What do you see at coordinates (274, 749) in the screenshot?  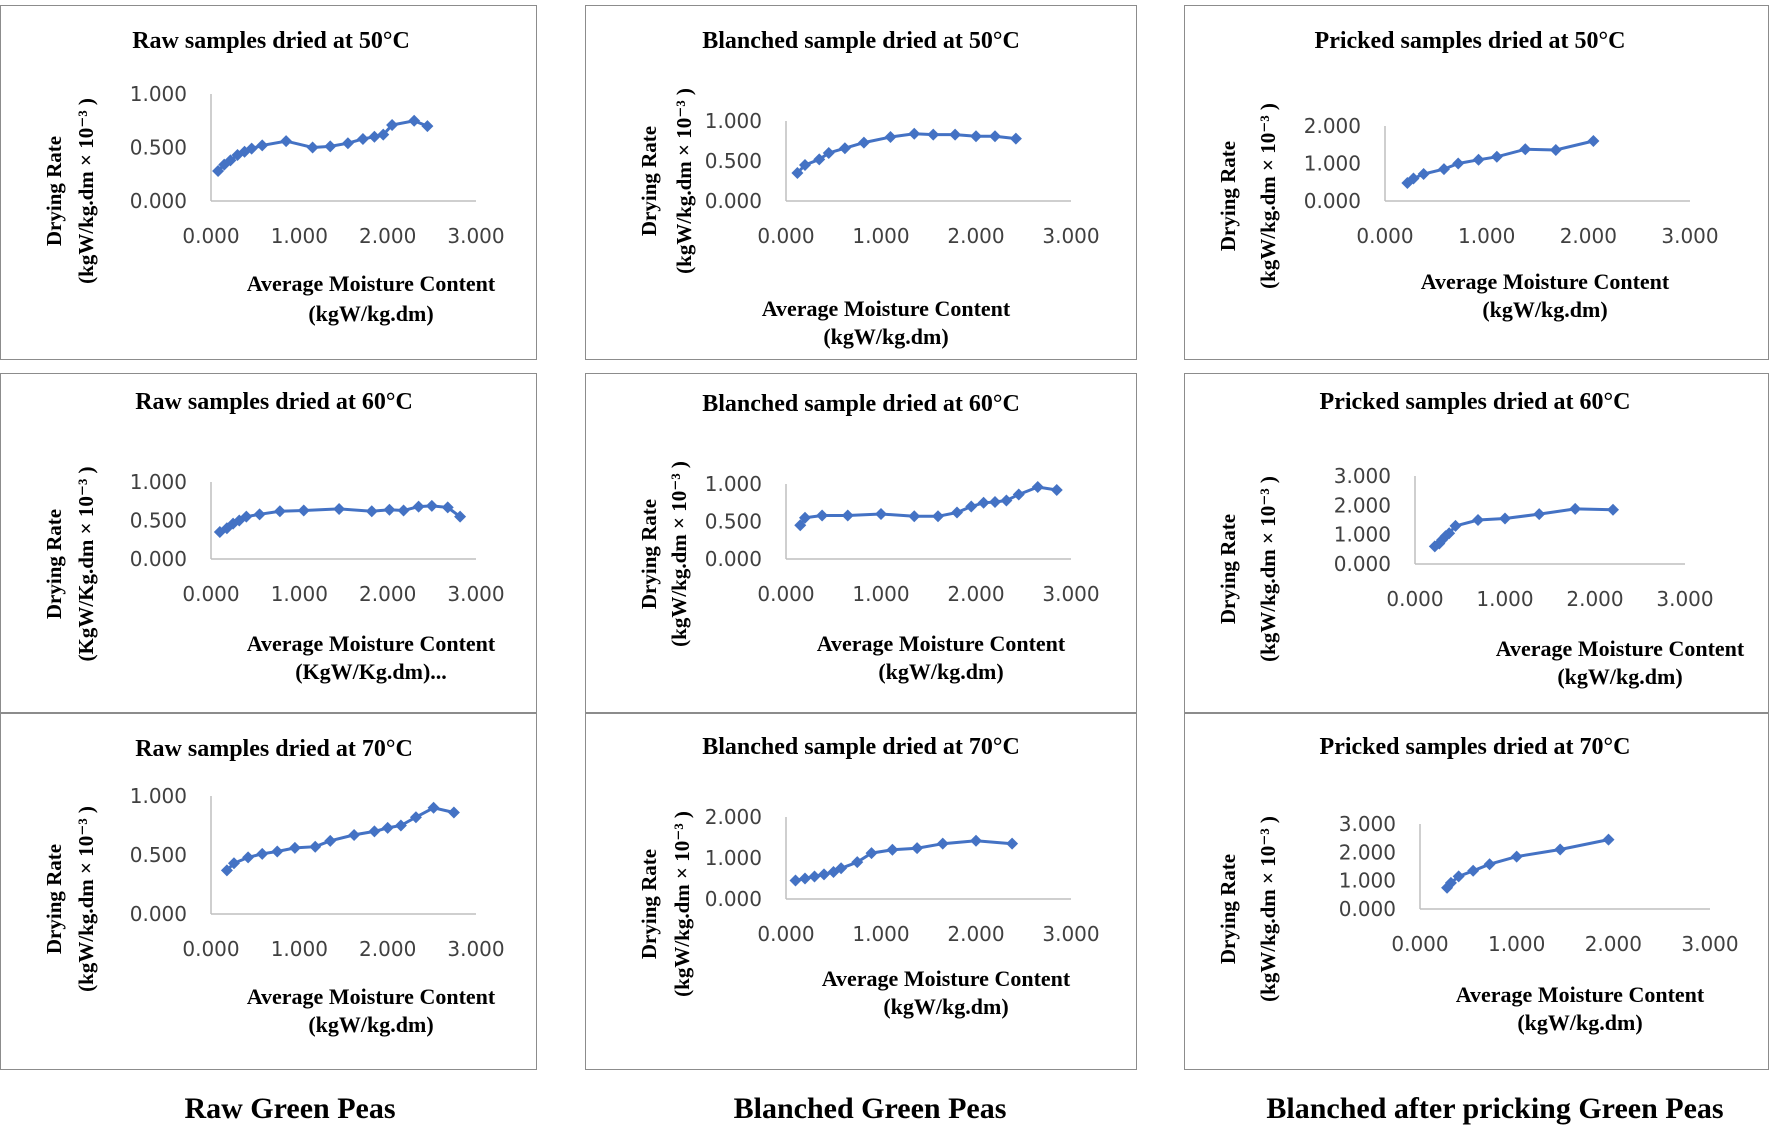 I see `chart-title: Raw samples dried at 70°C` at bounding box center [274, 749].